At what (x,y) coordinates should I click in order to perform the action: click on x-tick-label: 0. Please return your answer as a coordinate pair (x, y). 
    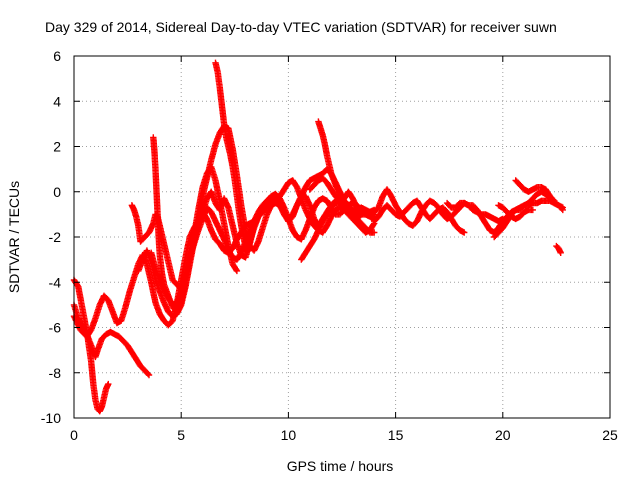
    Looking at the image, I should click on (74, 435).